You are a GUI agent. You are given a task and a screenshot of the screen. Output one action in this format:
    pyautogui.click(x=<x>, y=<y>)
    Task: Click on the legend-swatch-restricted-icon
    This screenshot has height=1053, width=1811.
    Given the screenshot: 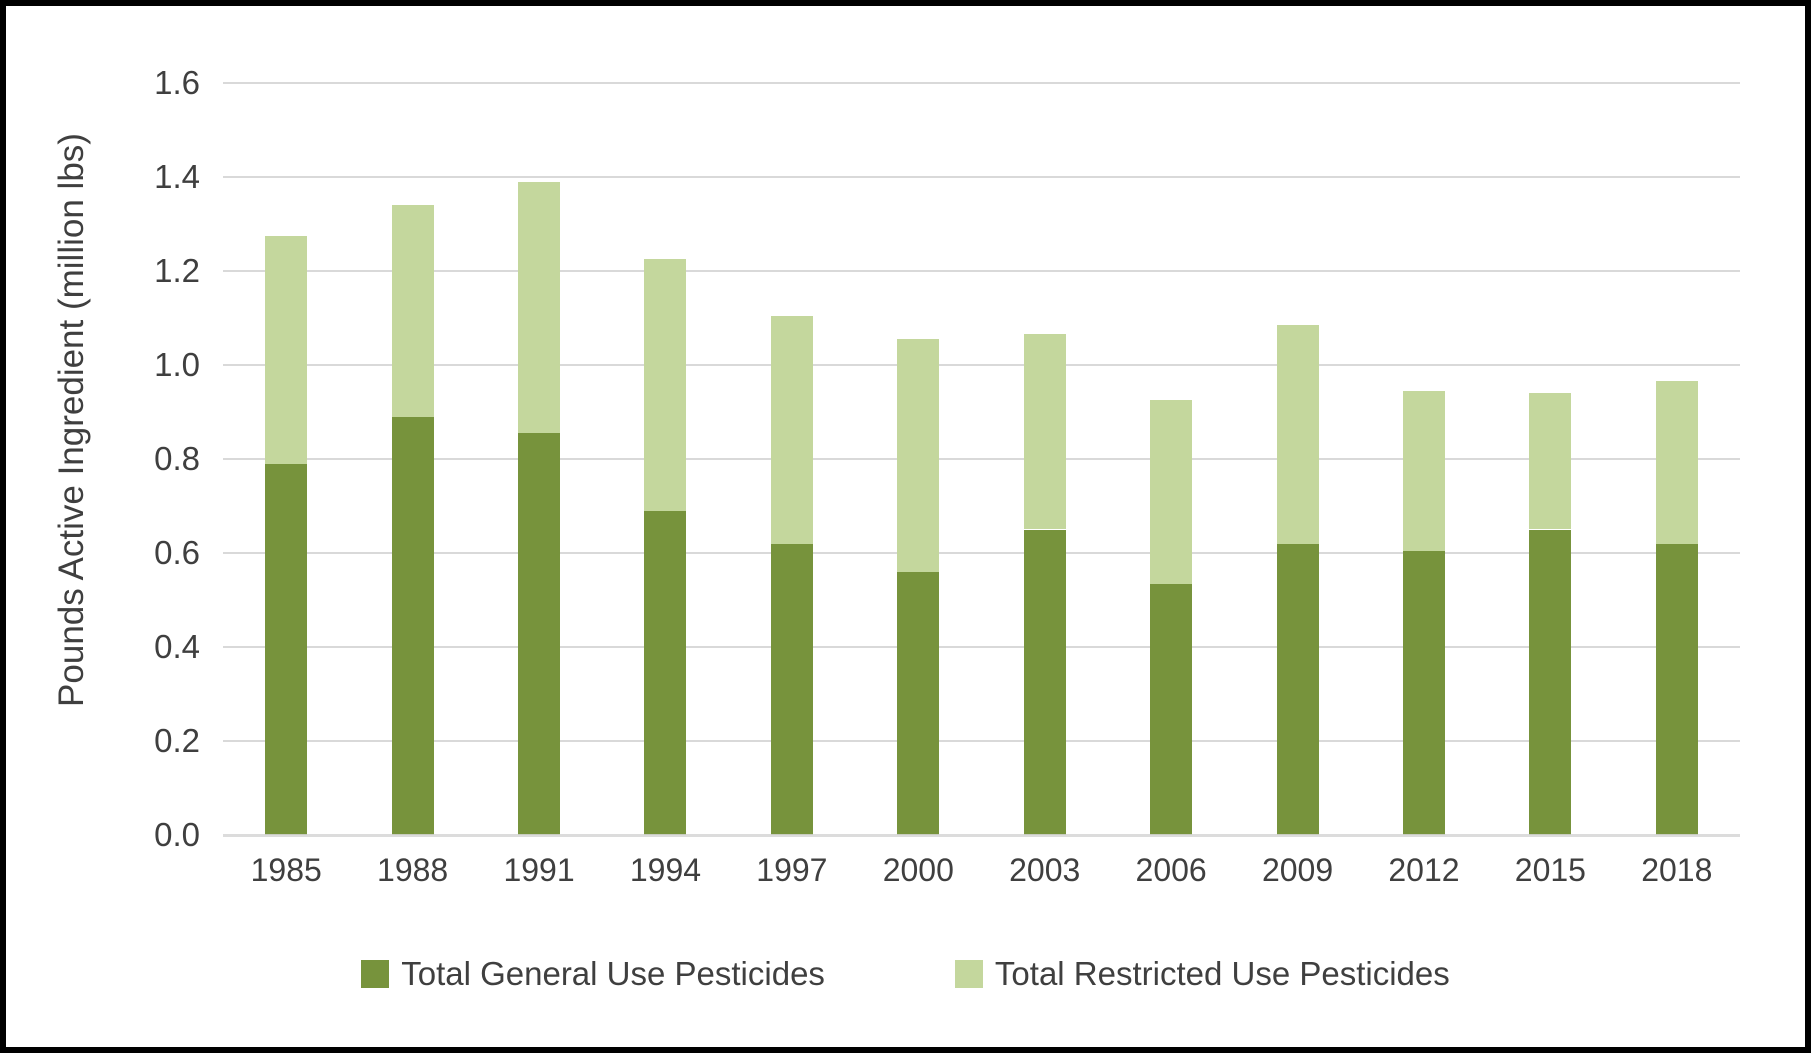 What is the action you would take?
    pyautogui.click(x=968, y=974)
    